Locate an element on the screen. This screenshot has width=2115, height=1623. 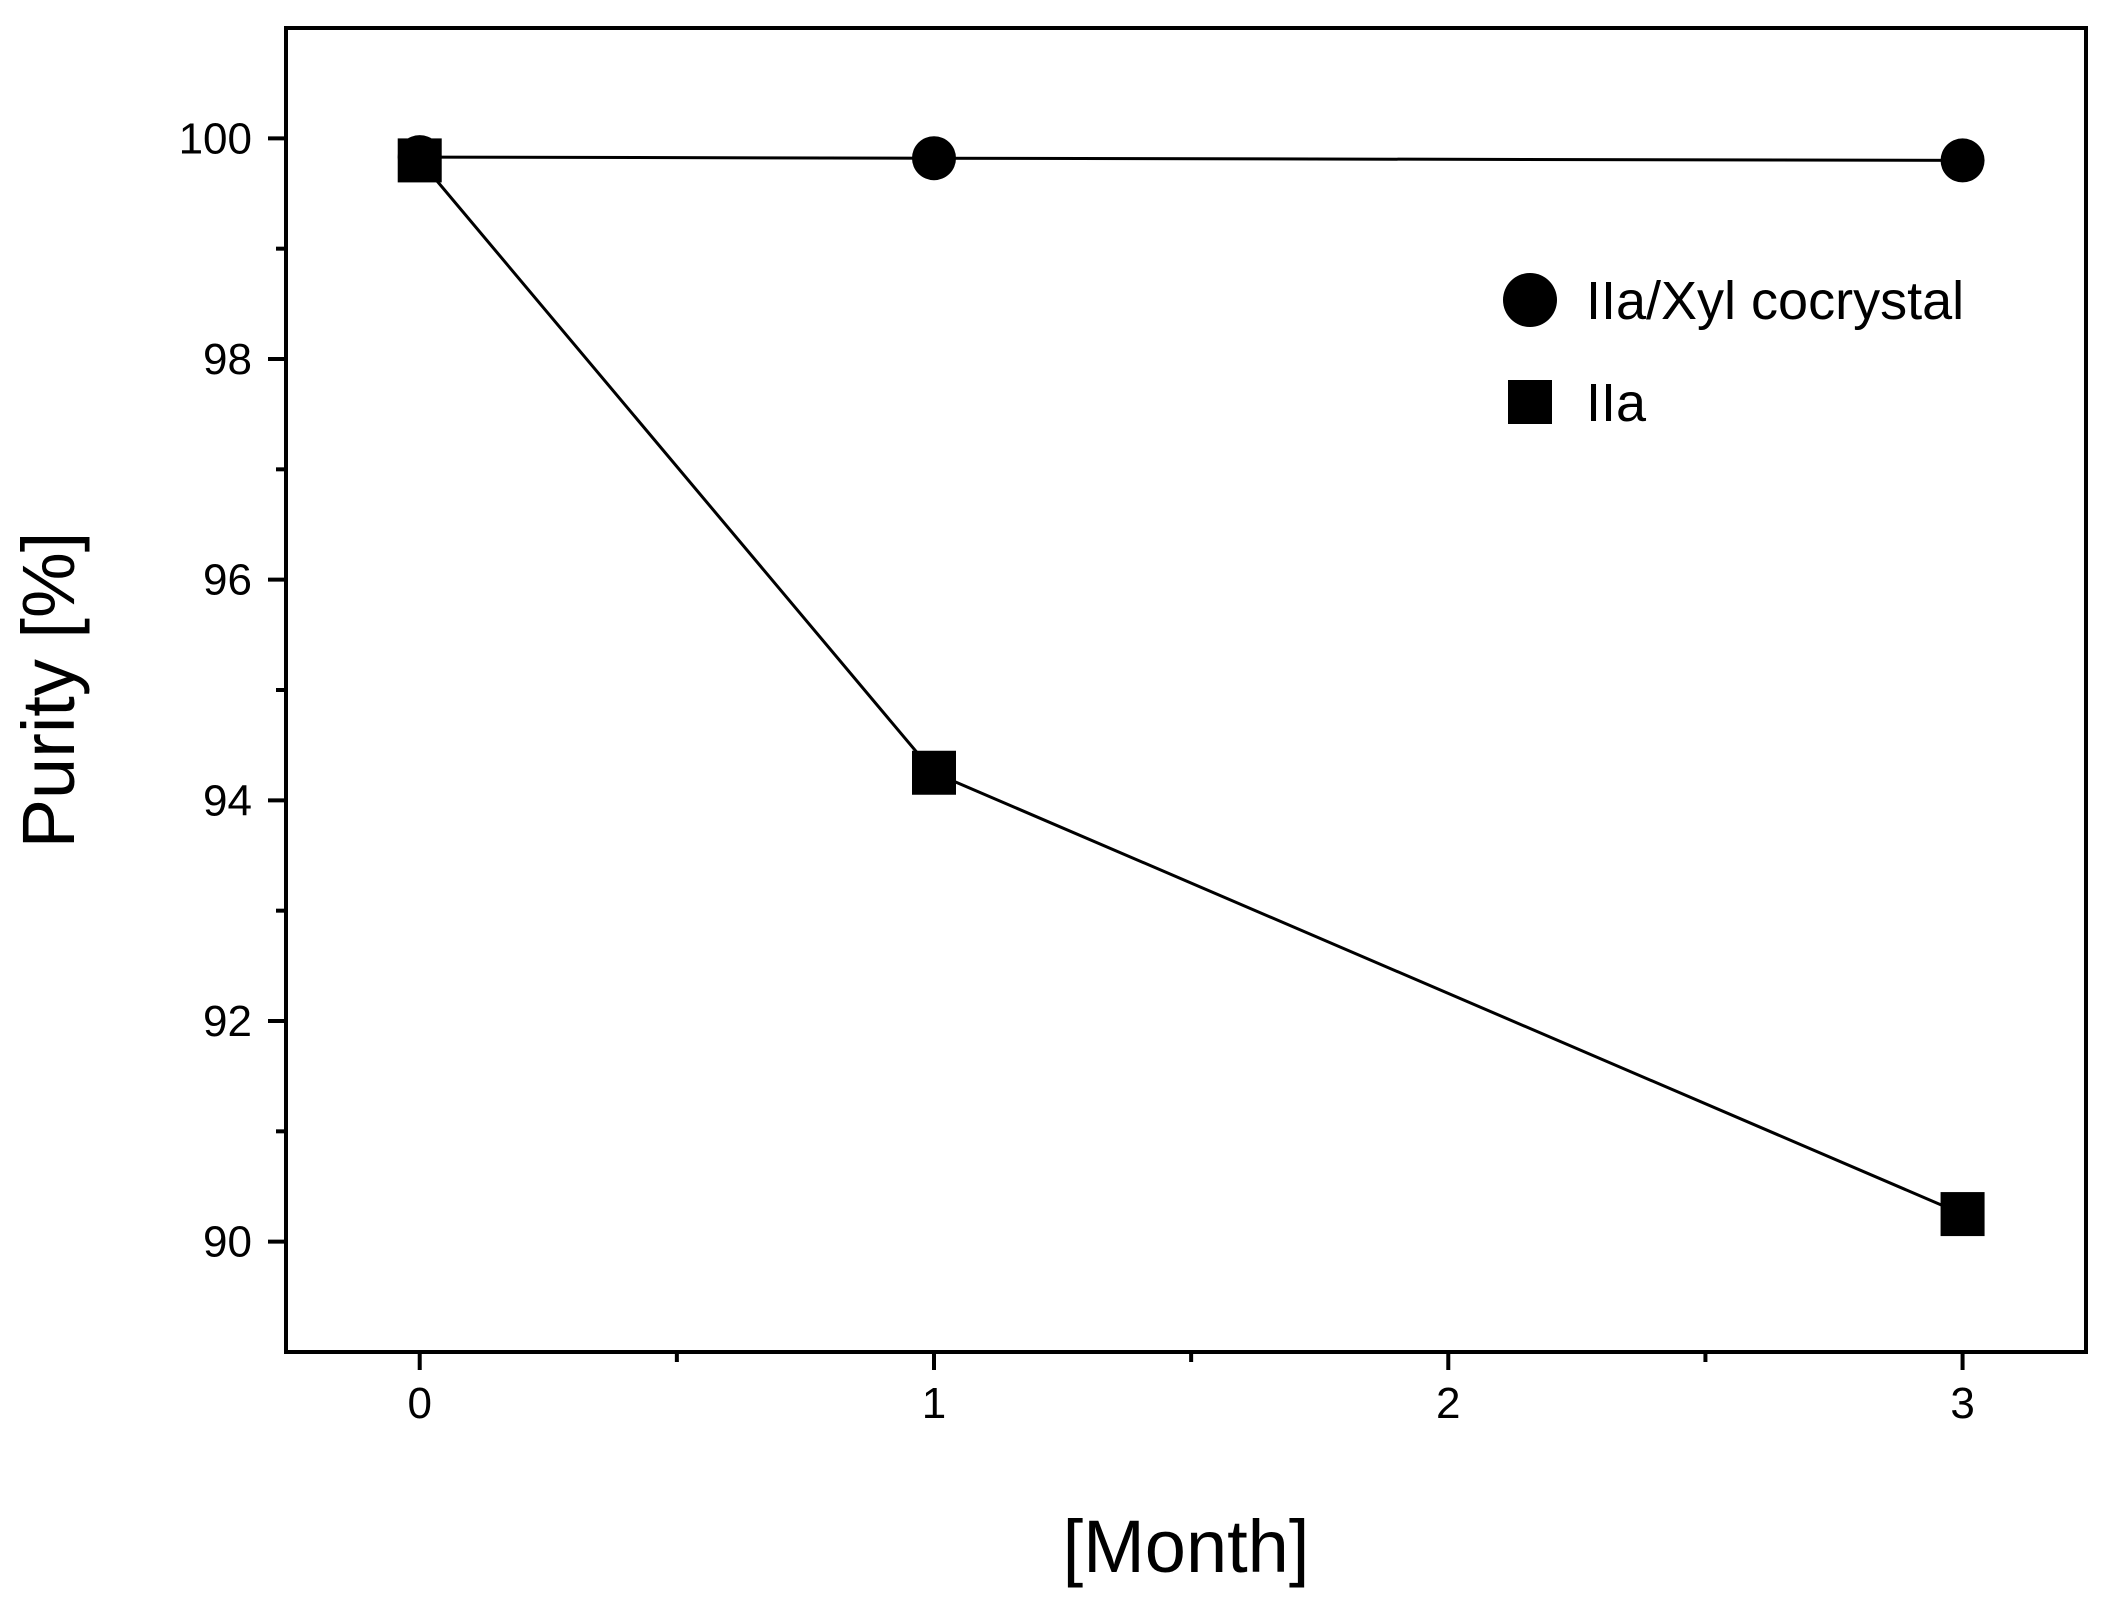
x-tick-label: 1 is located at coordinates (934, 1403).